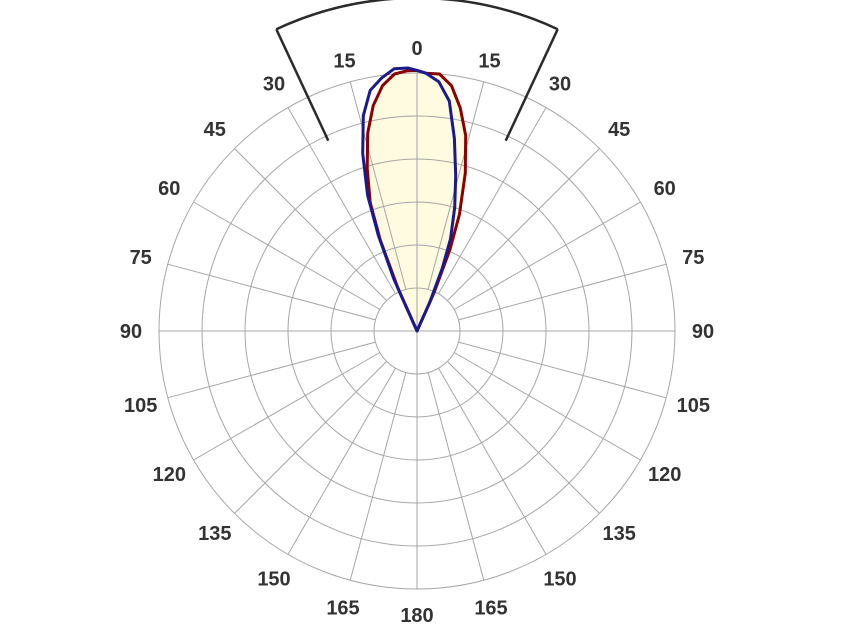 Image resolution: width=844 pixels, height=633 pixels. What do you see at coordinates (416, 49) in the screenshot?
I see `angle-tick-label: 0` at bounding box center [416, 49].